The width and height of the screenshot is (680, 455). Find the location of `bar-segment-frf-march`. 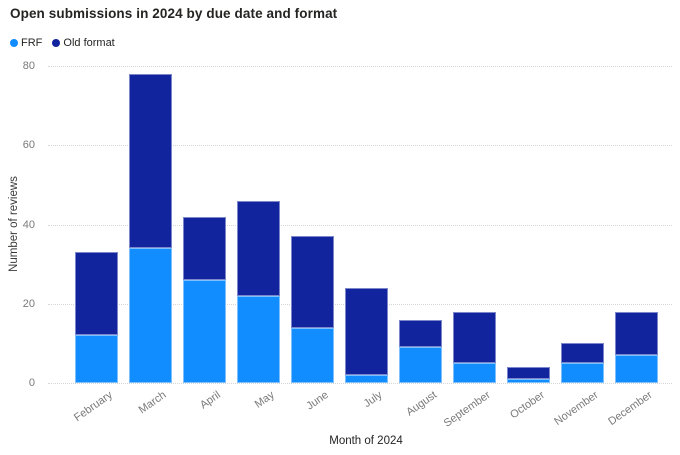

bar-segment-frf-march is located at coordinates (150, 315).